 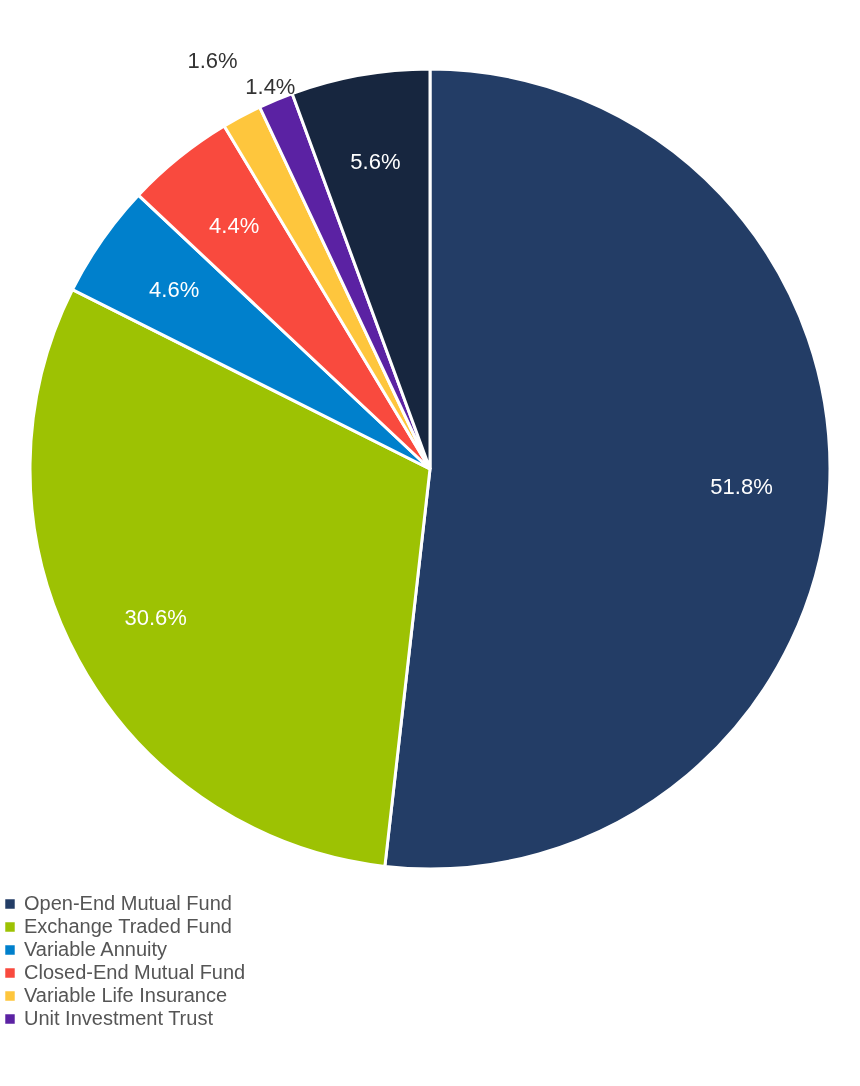 What do you see at coordinates (155, 617) in the screenshot?
I see `data-label: 30.6%` at bounding box center [155, 617].